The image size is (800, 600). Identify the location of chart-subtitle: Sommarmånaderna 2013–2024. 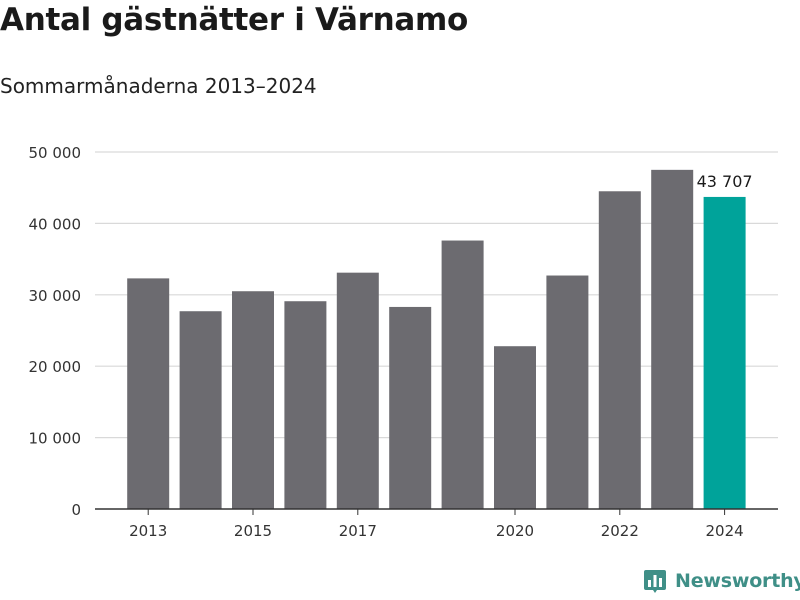
(158, 86).